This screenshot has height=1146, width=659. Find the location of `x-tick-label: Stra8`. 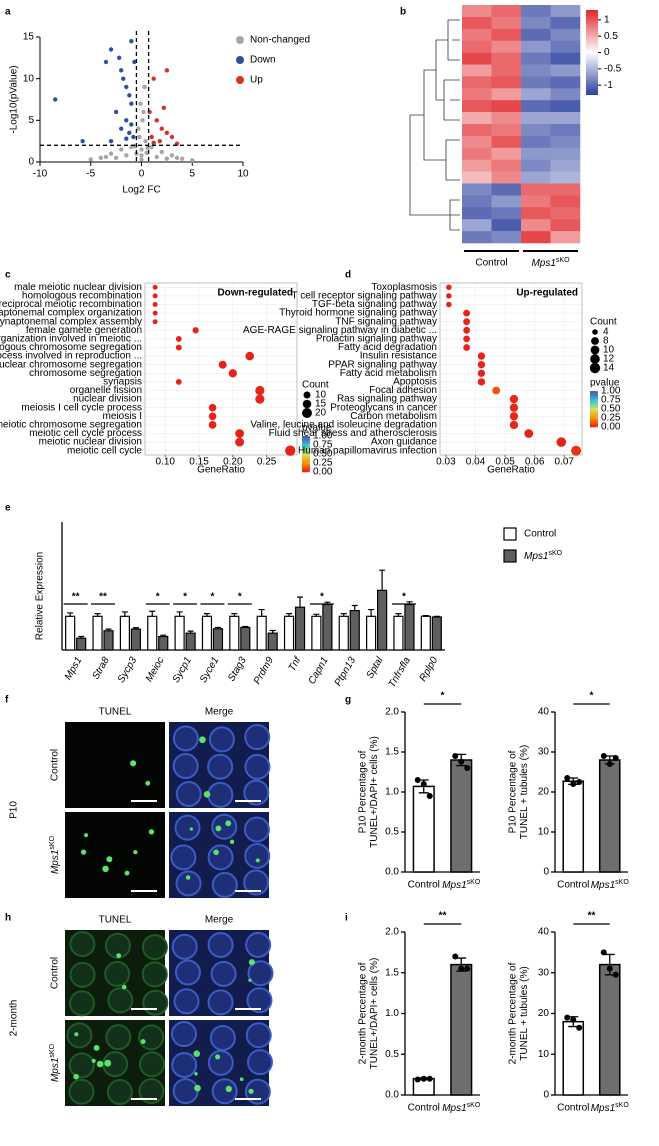

x-tick-label: Stra8 is located at coordinates (101, 668).